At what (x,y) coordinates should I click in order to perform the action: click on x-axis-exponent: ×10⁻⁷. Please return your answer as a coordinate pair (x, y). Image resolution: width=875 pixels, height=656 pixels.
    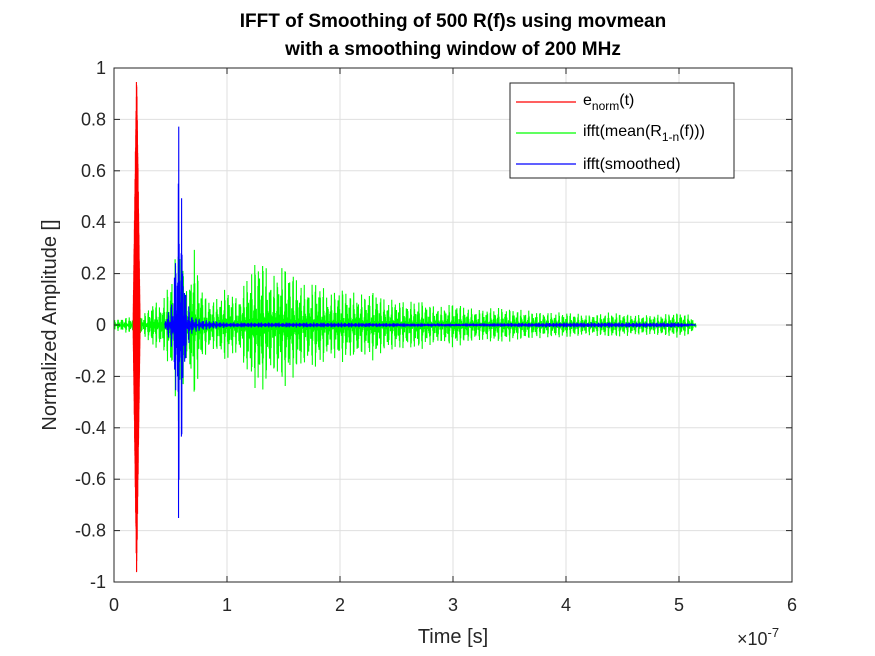
    Looking at the image, I should click on (758, 637).